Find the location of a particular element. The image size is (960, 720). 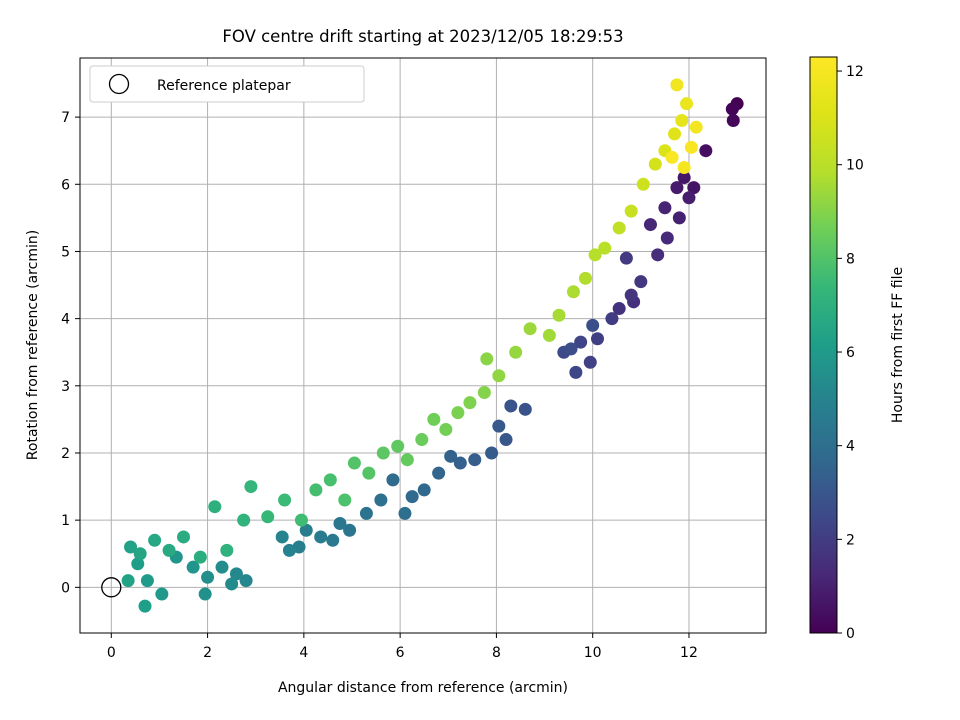

y-tick-label: 7 is located at coordinates (65, 118).